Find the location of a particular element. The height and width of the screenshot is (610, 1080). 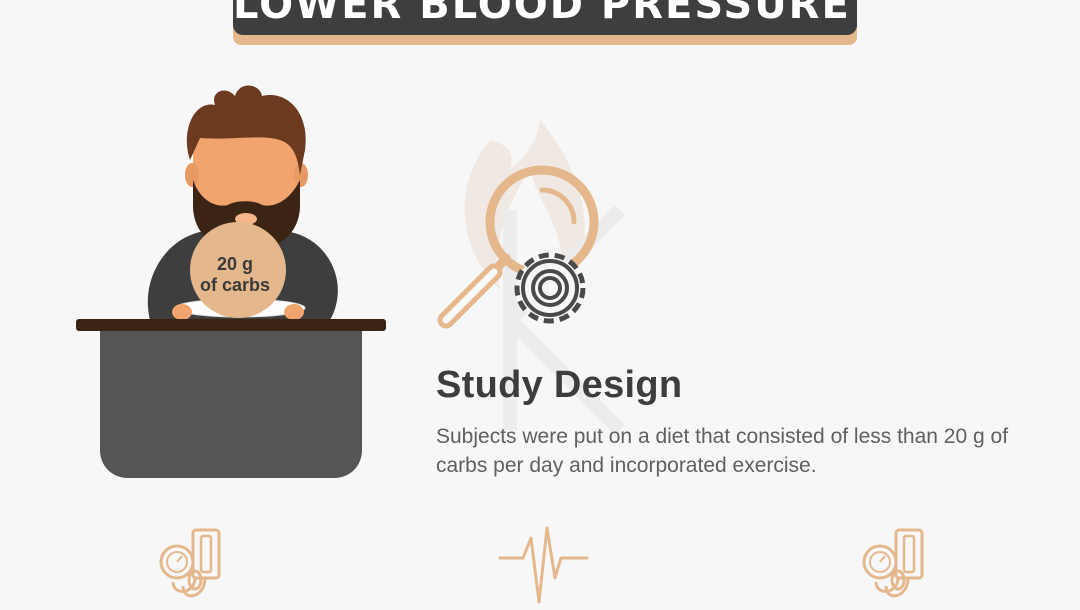

carbs-ball is located at coordinates (238, 270).